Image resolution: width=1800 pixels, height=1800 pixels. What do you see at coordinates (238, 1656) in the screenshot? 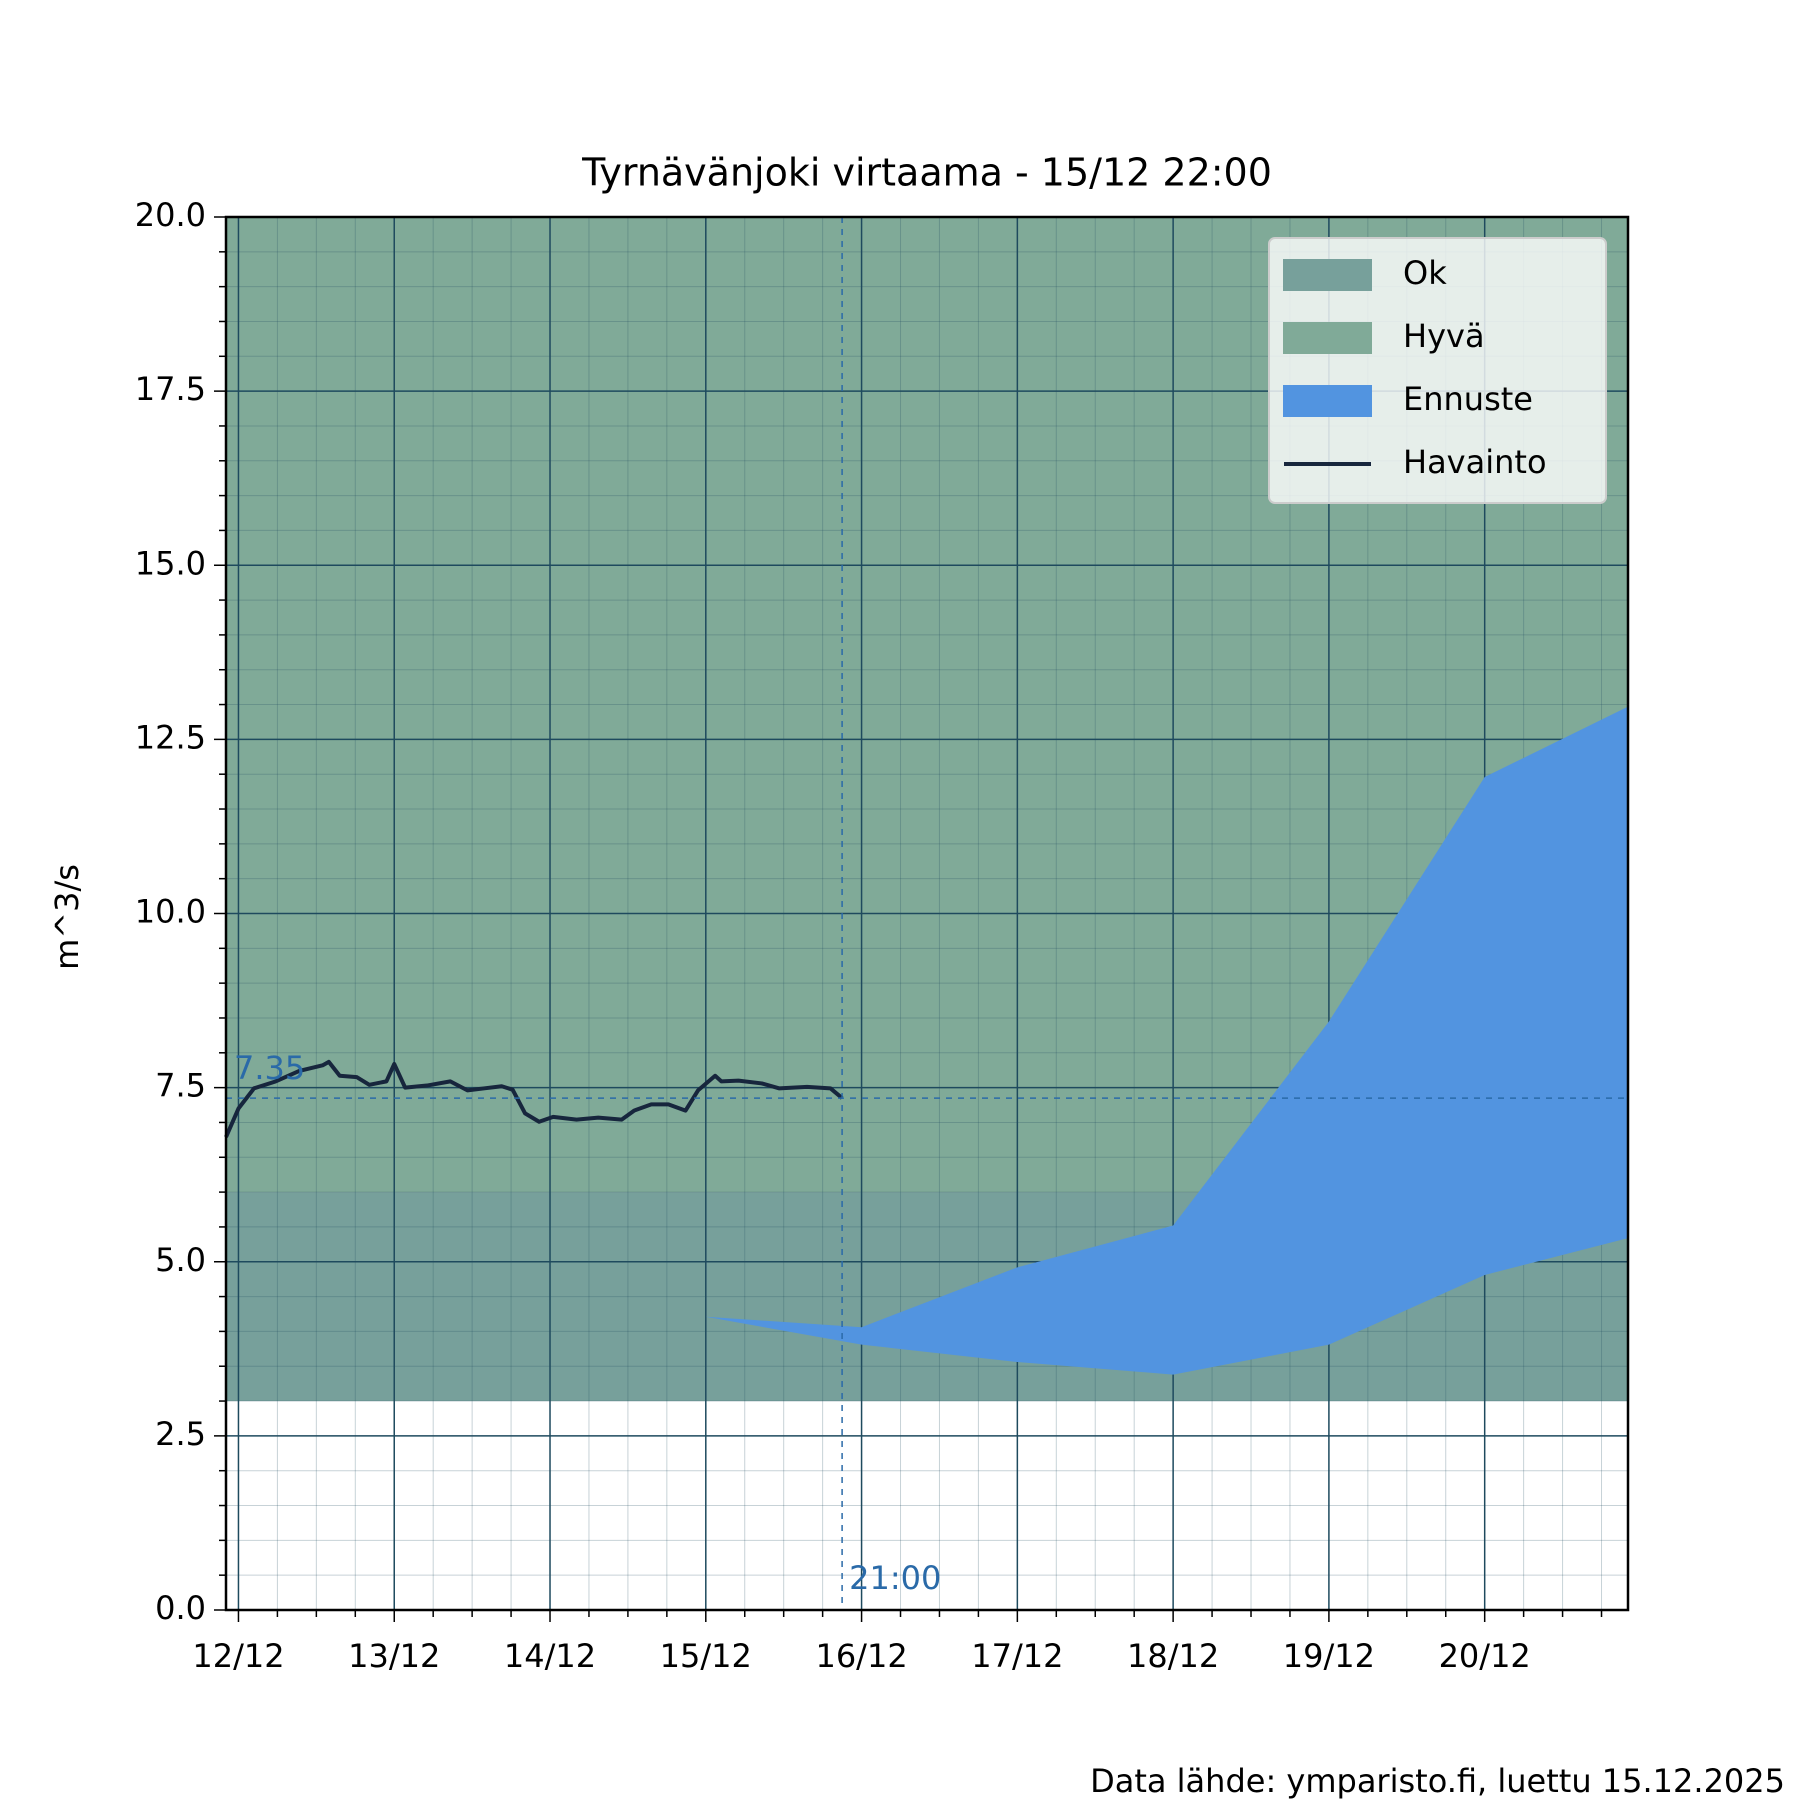
I see `x-tick-label: 12/12` at bounding box center [238, 1656].